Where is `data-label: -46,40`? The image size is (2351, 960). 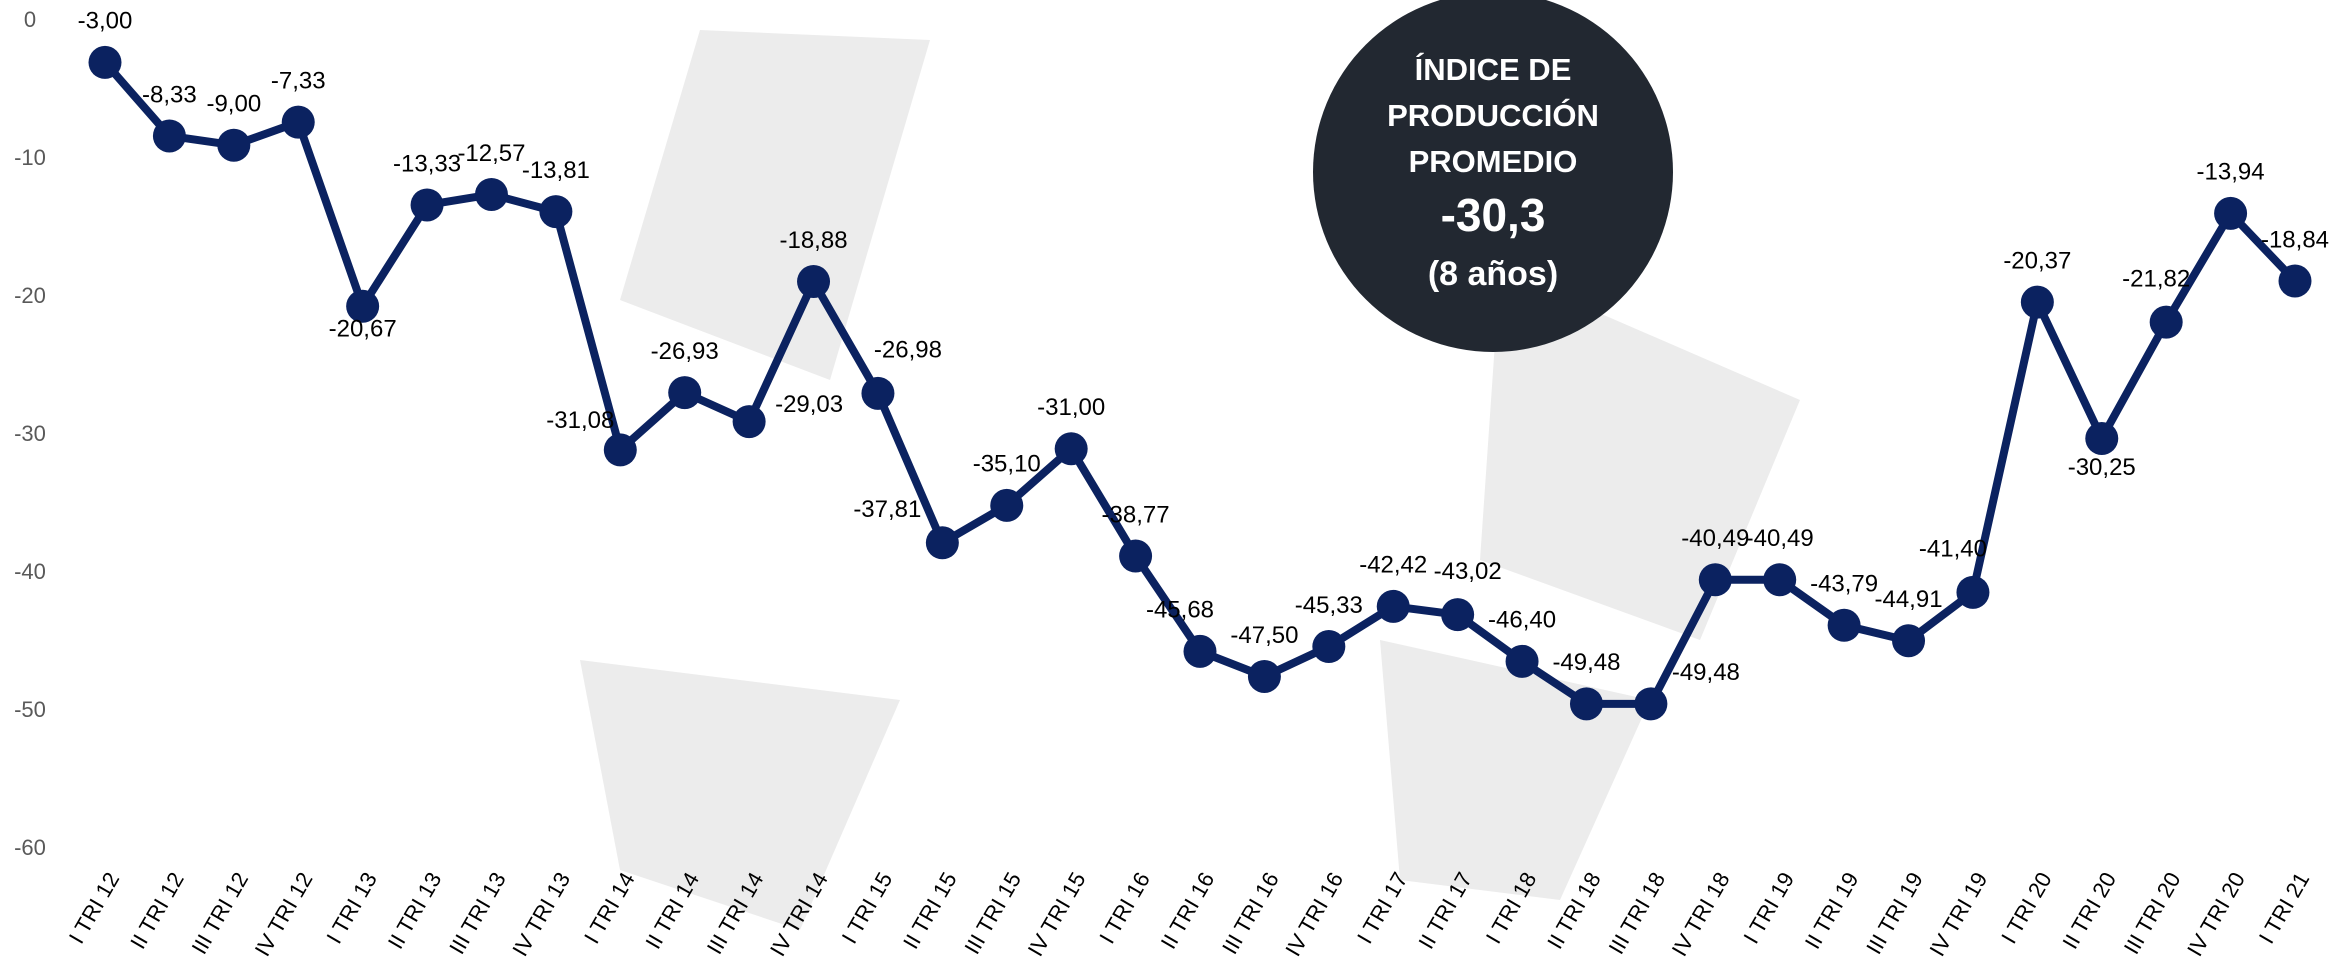 data-label: -46,40 is located at coordinates (1522, 620).